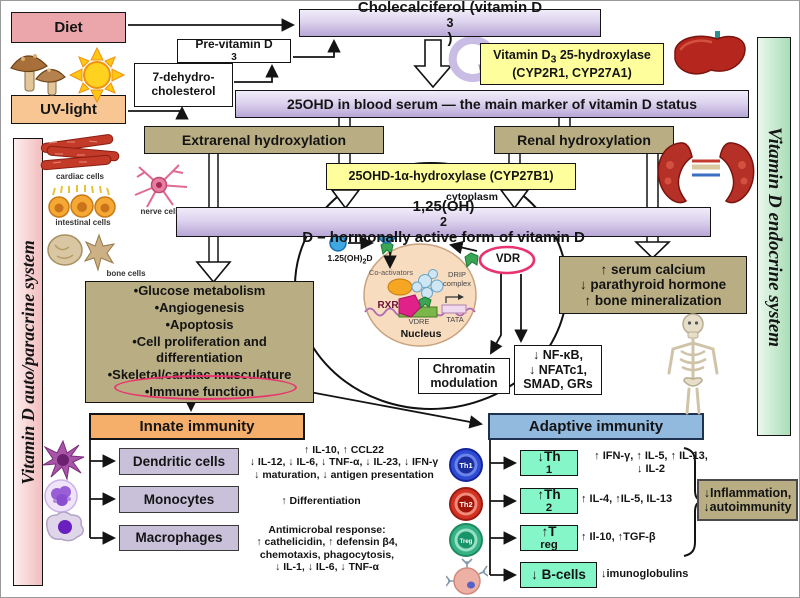 This screenshot has width=800, height=598. I want to click on vdr-label: VDR, so click(508, 259).